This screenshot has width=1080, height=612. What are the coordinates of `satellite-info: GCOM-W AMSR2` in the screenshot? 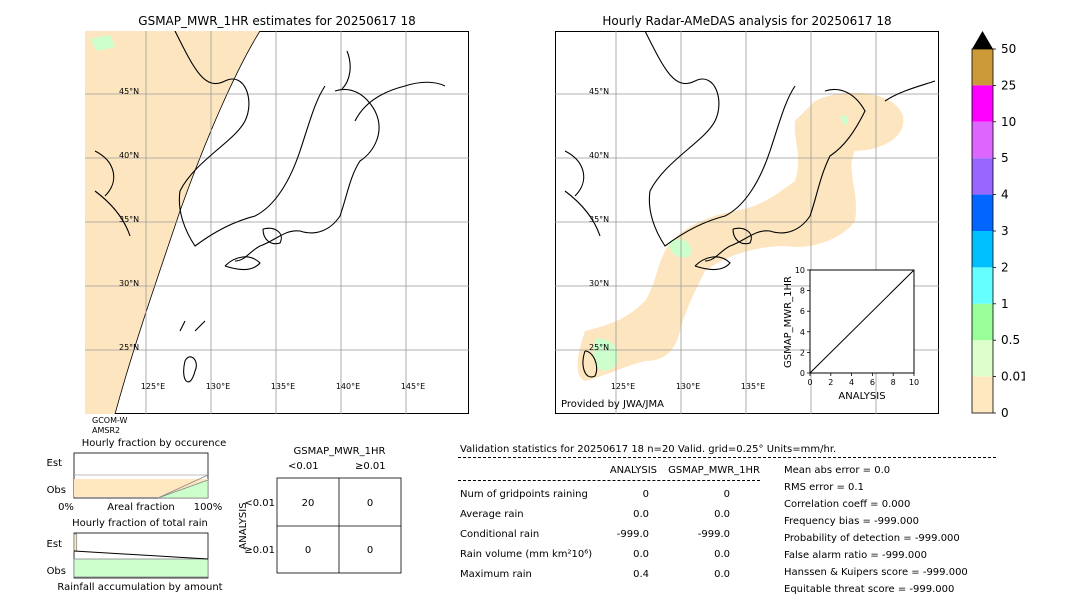 It's located at (109, 426).